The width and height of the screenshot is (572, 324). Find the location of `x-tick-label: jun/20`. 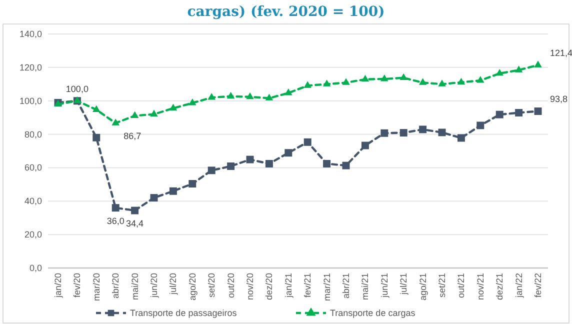

x-tick-label: jun/20 is located at coordinates (154, 286).